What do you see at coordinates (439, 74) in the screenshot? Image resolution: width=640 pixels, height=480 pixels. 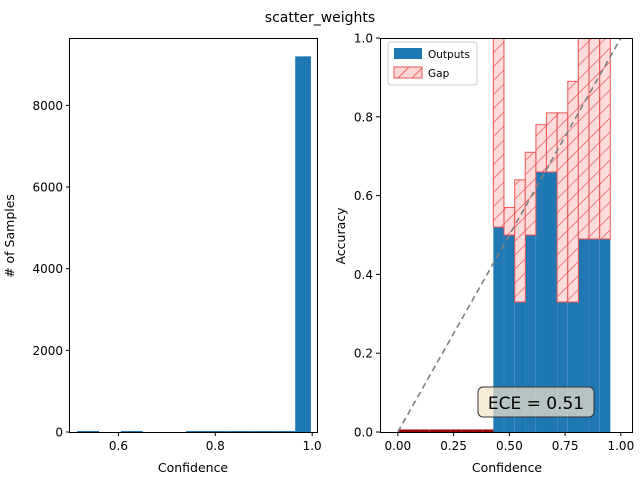 I see `legend-label-gap: Gap` at bounding box center [439, 74].